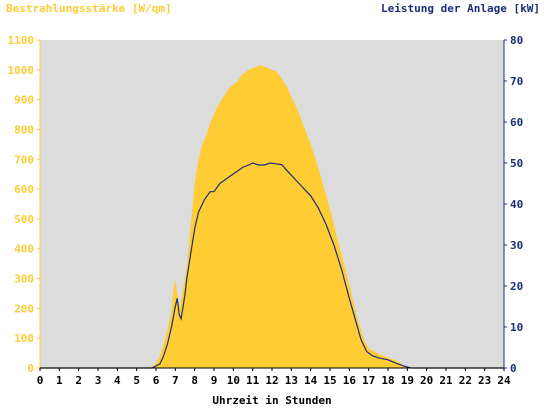 This screenshot has height=408, width=544. I want to click on x-tick-label: 9, so click(214, 380).